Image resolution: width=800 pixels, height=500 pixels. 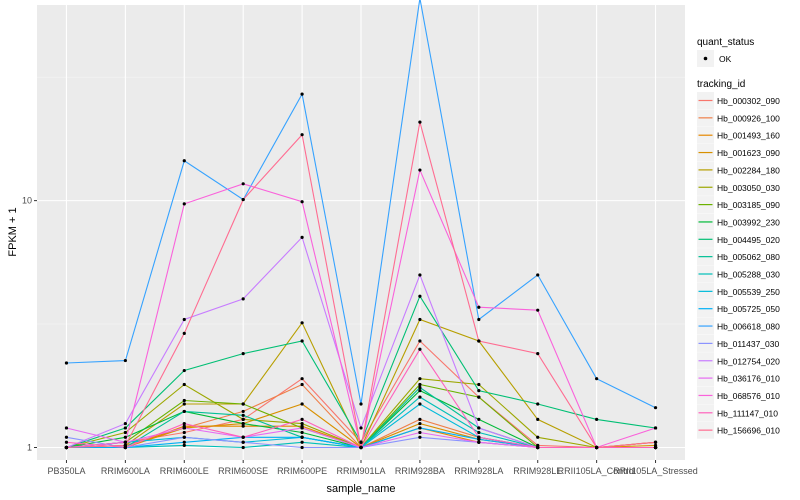 I want to click on legend-entry-label: Hb_005288_030, so click(x=748, y=275).